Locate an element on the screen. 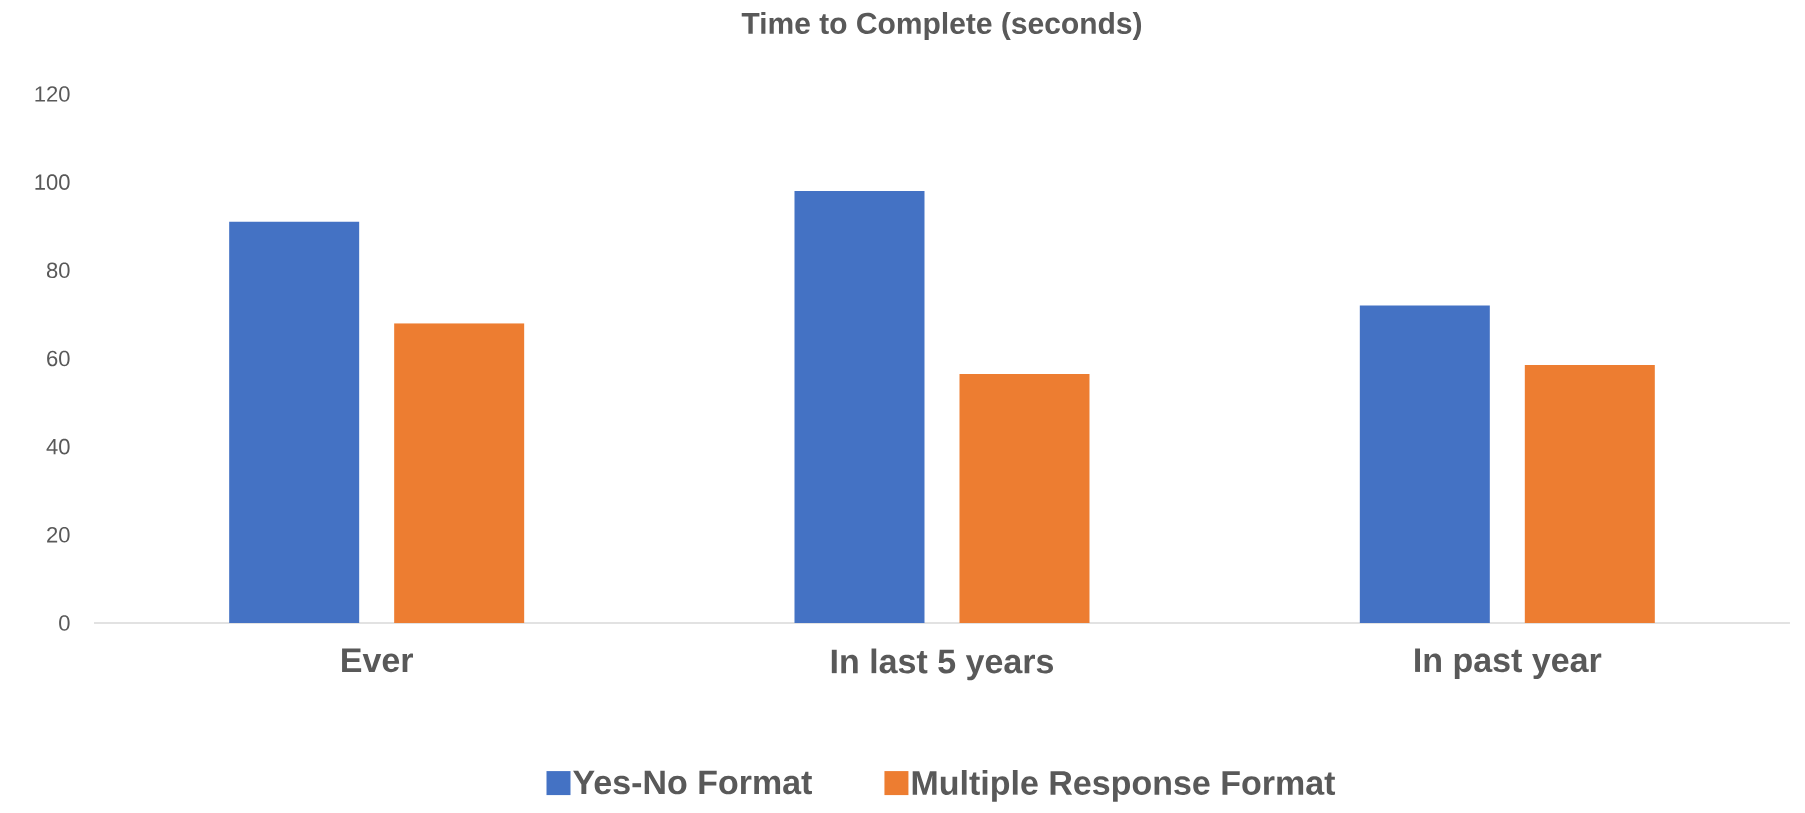 The width and height of the screenshot is (1805, 813). legend-label: Multiple Response Format is located at coordinates (1124, 786).